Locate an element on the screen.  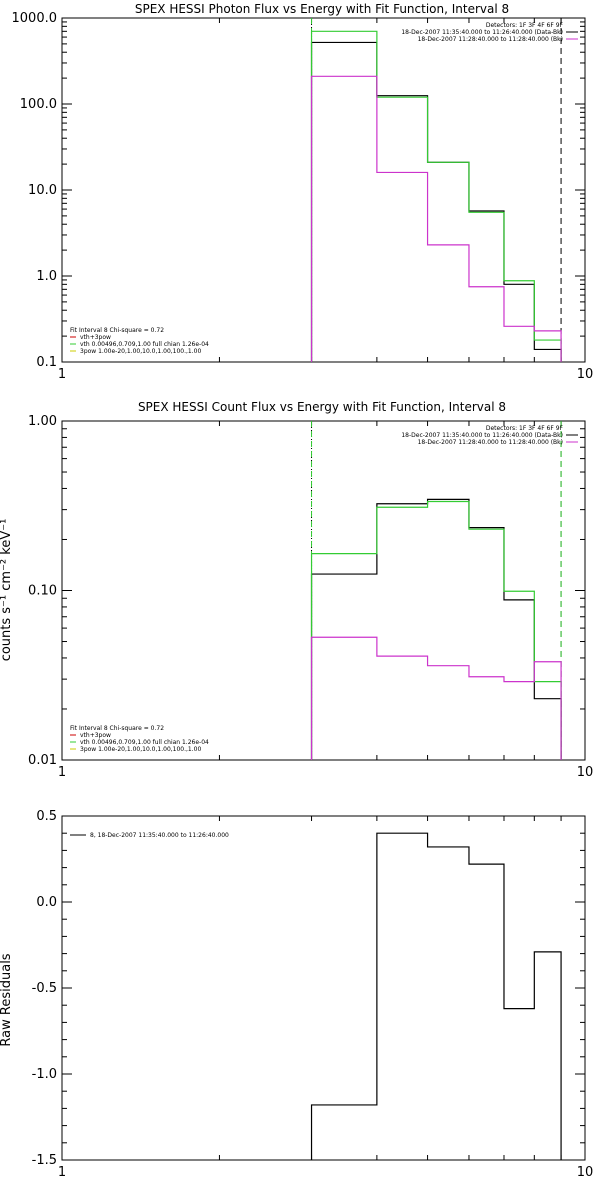
panel-2-y-tick-label: 1.00 is located at coordinates (42, 421).